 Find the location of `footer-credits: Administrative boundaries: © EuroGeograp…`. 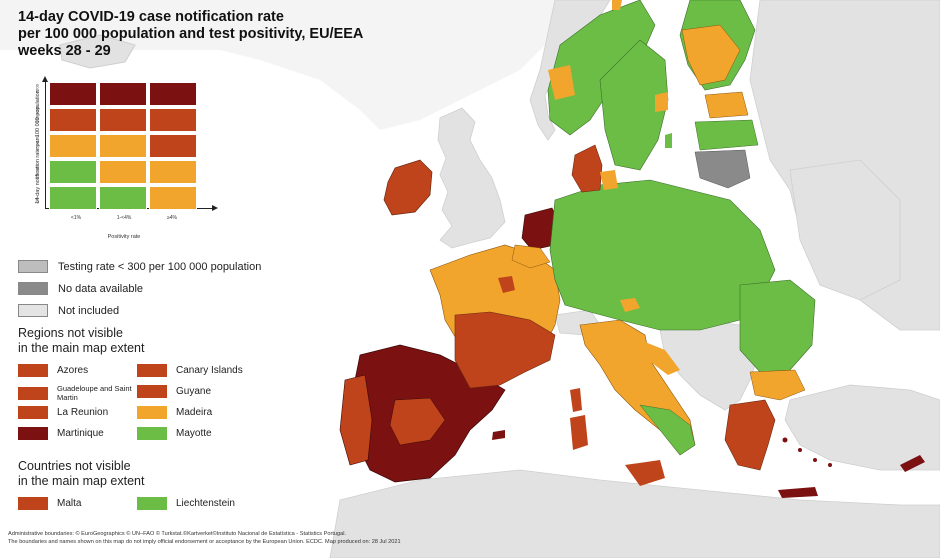

footer-credits: Administrative boundaries: © EuroGeograp… is located at coordinates (204, 538).